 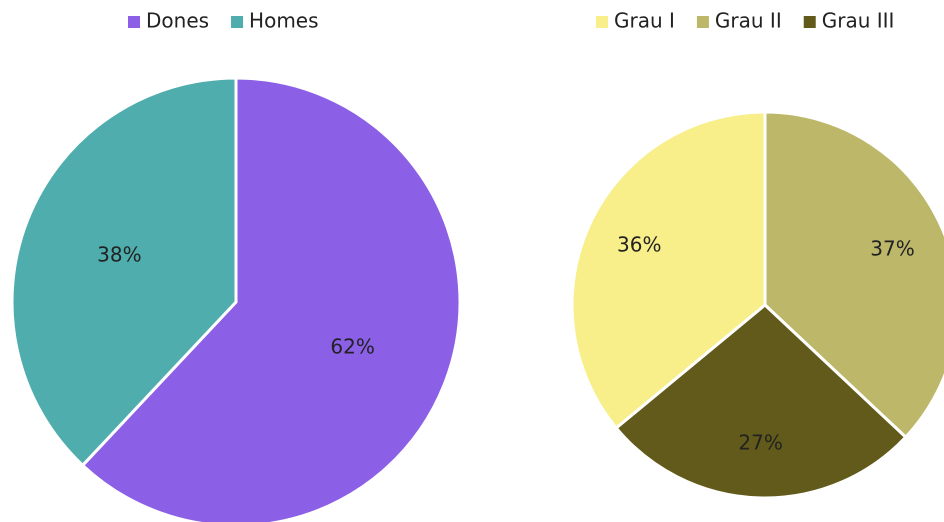 I want to click on data-label: 62%, so click(x=352, y=347).